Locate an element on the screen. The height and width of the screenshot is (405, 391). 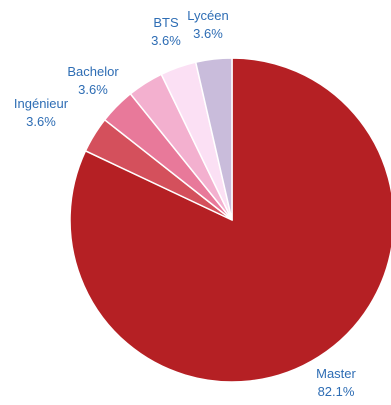
slice-label: Master is located at coordinates (336, 373).